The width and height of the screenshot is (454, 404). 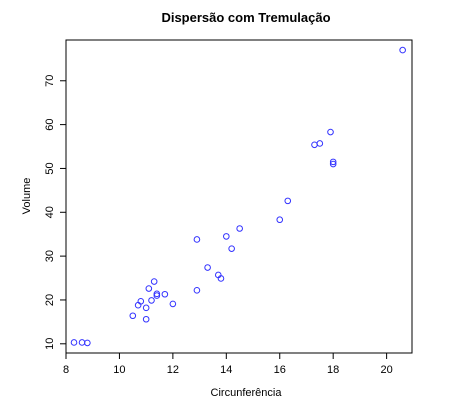 What do you see at coordinates (280, 370) in the screenshot?
I see `x-tick-label: 16` at bounding box center [280, 370].